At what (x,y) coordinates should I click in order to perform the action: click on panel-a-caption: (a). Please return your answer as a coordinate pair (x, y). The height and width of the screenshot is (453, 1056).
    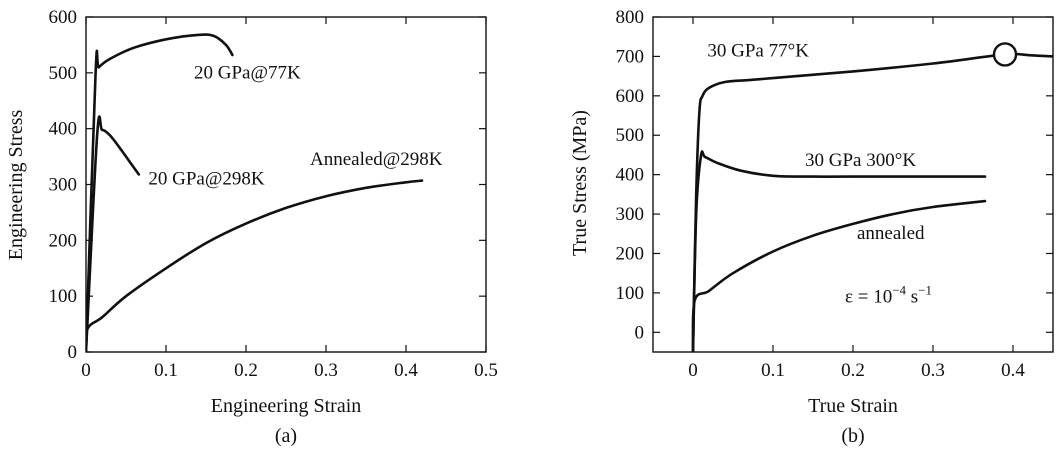
    Looking at the image, I should click on (286, 436).